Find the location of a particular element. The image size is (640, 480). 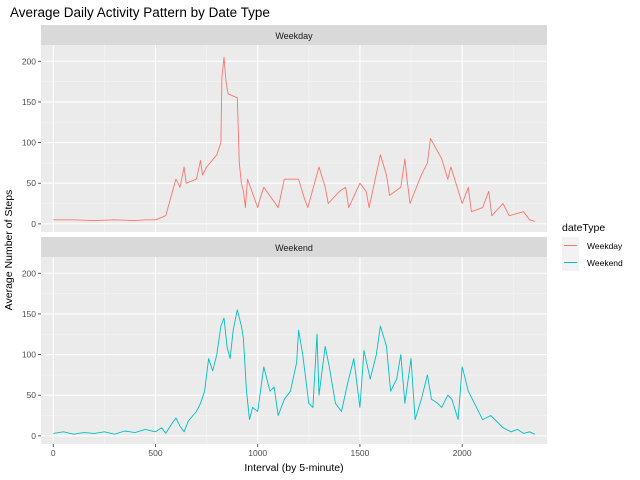

legend-item-weekend: Weekend is located at coordinates (592, 262).